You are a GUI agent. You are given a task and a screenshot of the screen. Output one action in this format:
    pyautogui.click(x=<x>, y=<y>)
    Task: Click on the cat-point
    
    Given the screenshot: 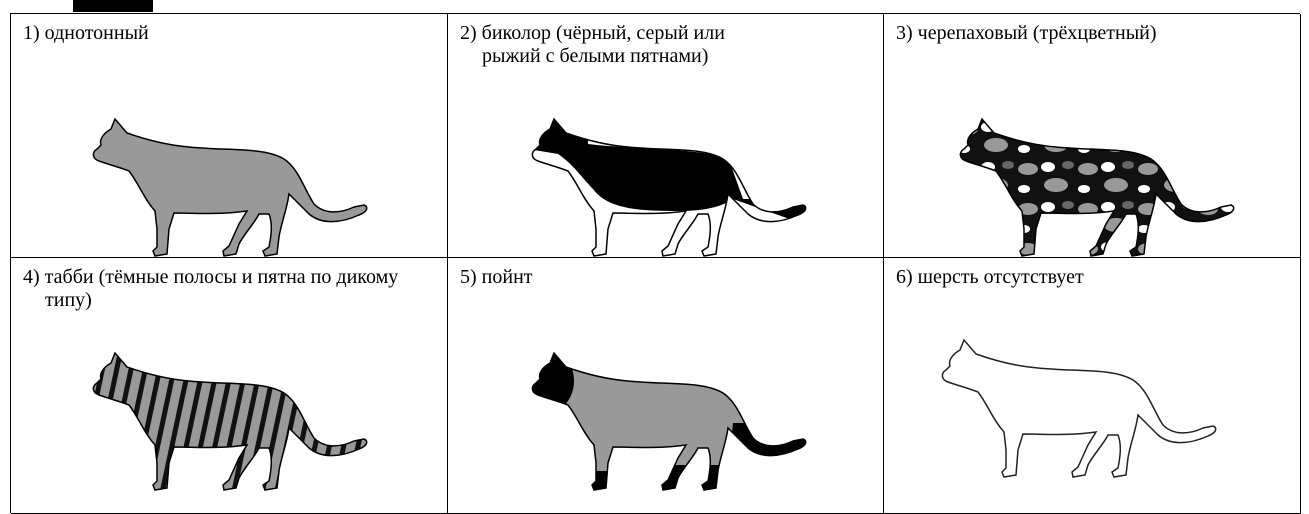 What is the action you would take?
    pyautogui.click(x=669, y=421)
    